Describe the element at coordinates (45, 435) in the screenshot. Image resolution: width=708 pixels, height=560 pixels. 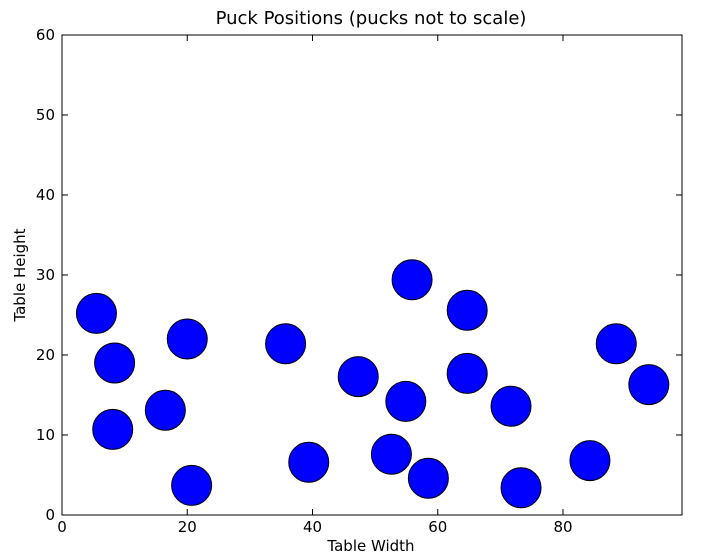
I see `y-tick-label: 10` at that location.